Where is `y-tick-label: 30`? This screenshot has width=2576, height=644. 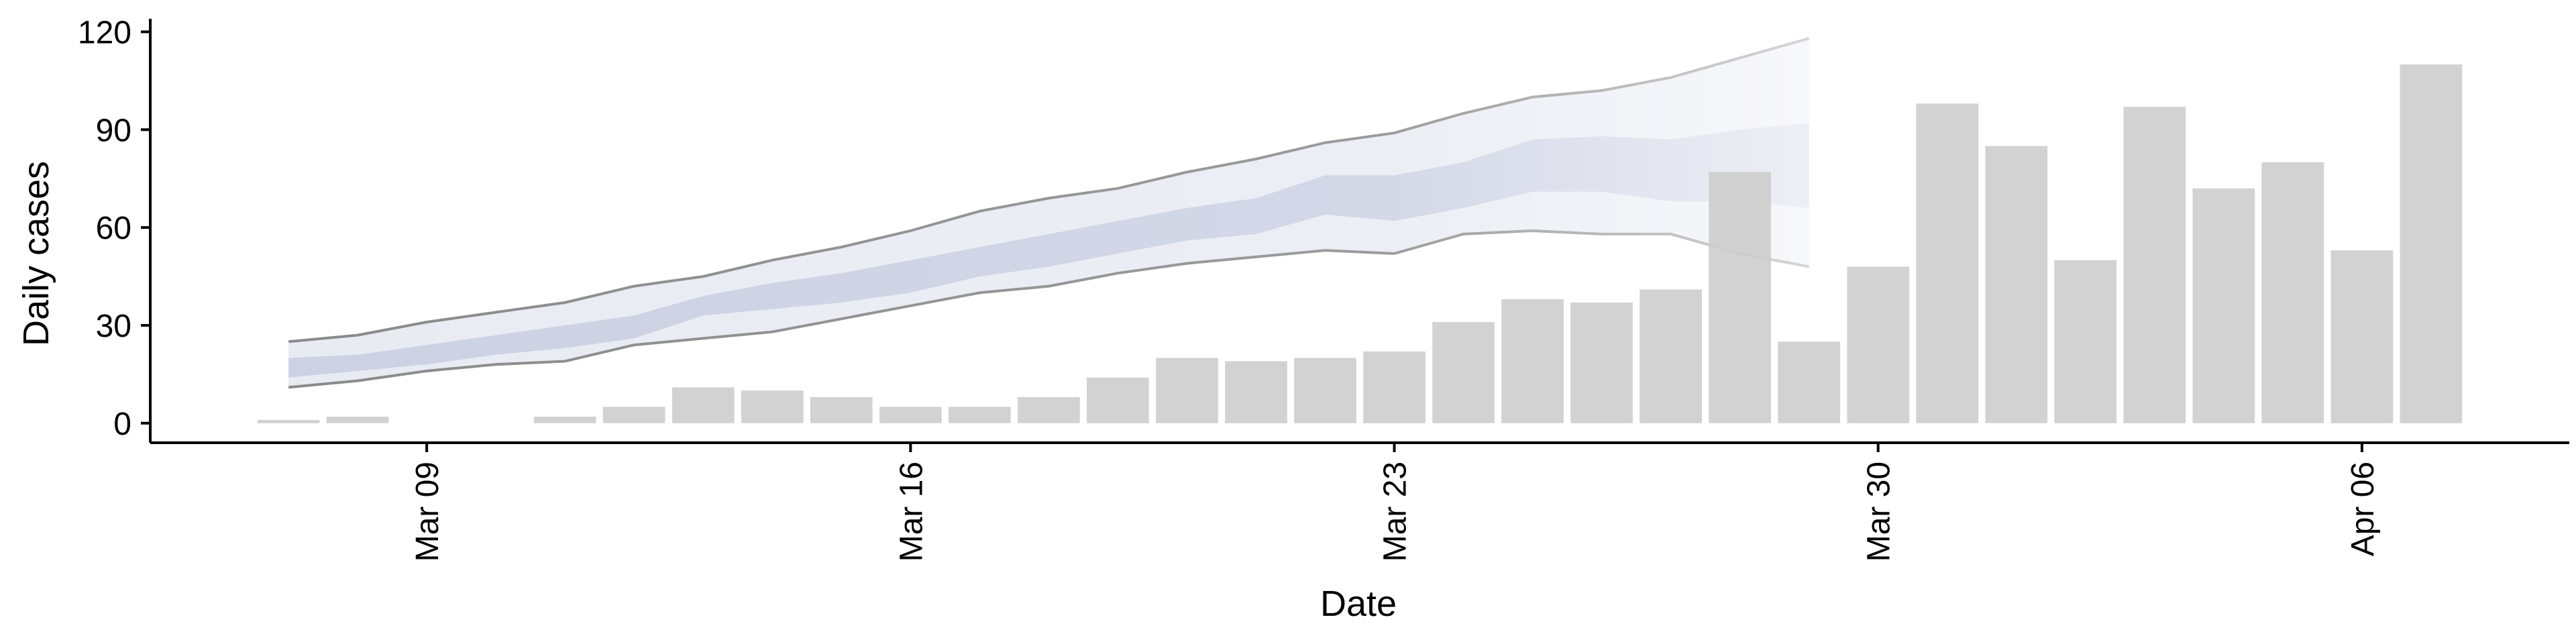 y-tick-label: 30 is located at coordinates (113, 326).